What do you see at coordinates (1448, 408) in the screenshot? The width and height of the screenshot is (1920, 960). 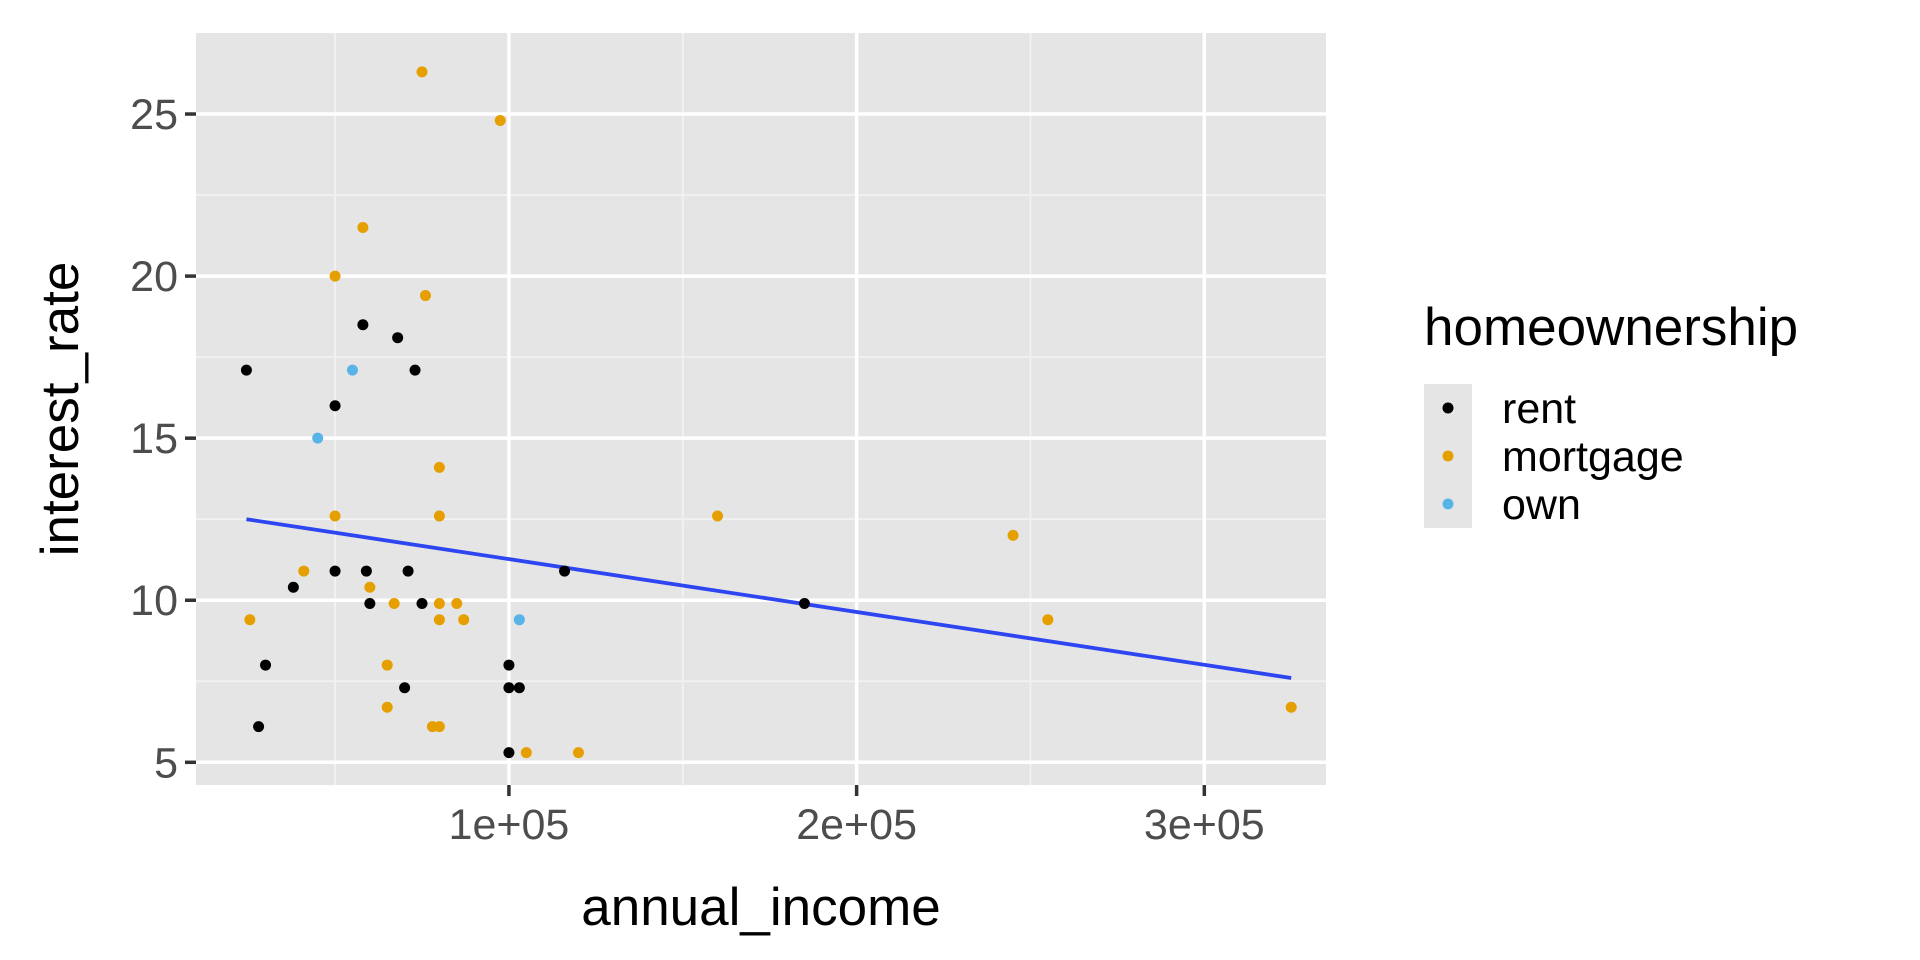 I see `legend-key-rent` at bounding box center [1448, 408].